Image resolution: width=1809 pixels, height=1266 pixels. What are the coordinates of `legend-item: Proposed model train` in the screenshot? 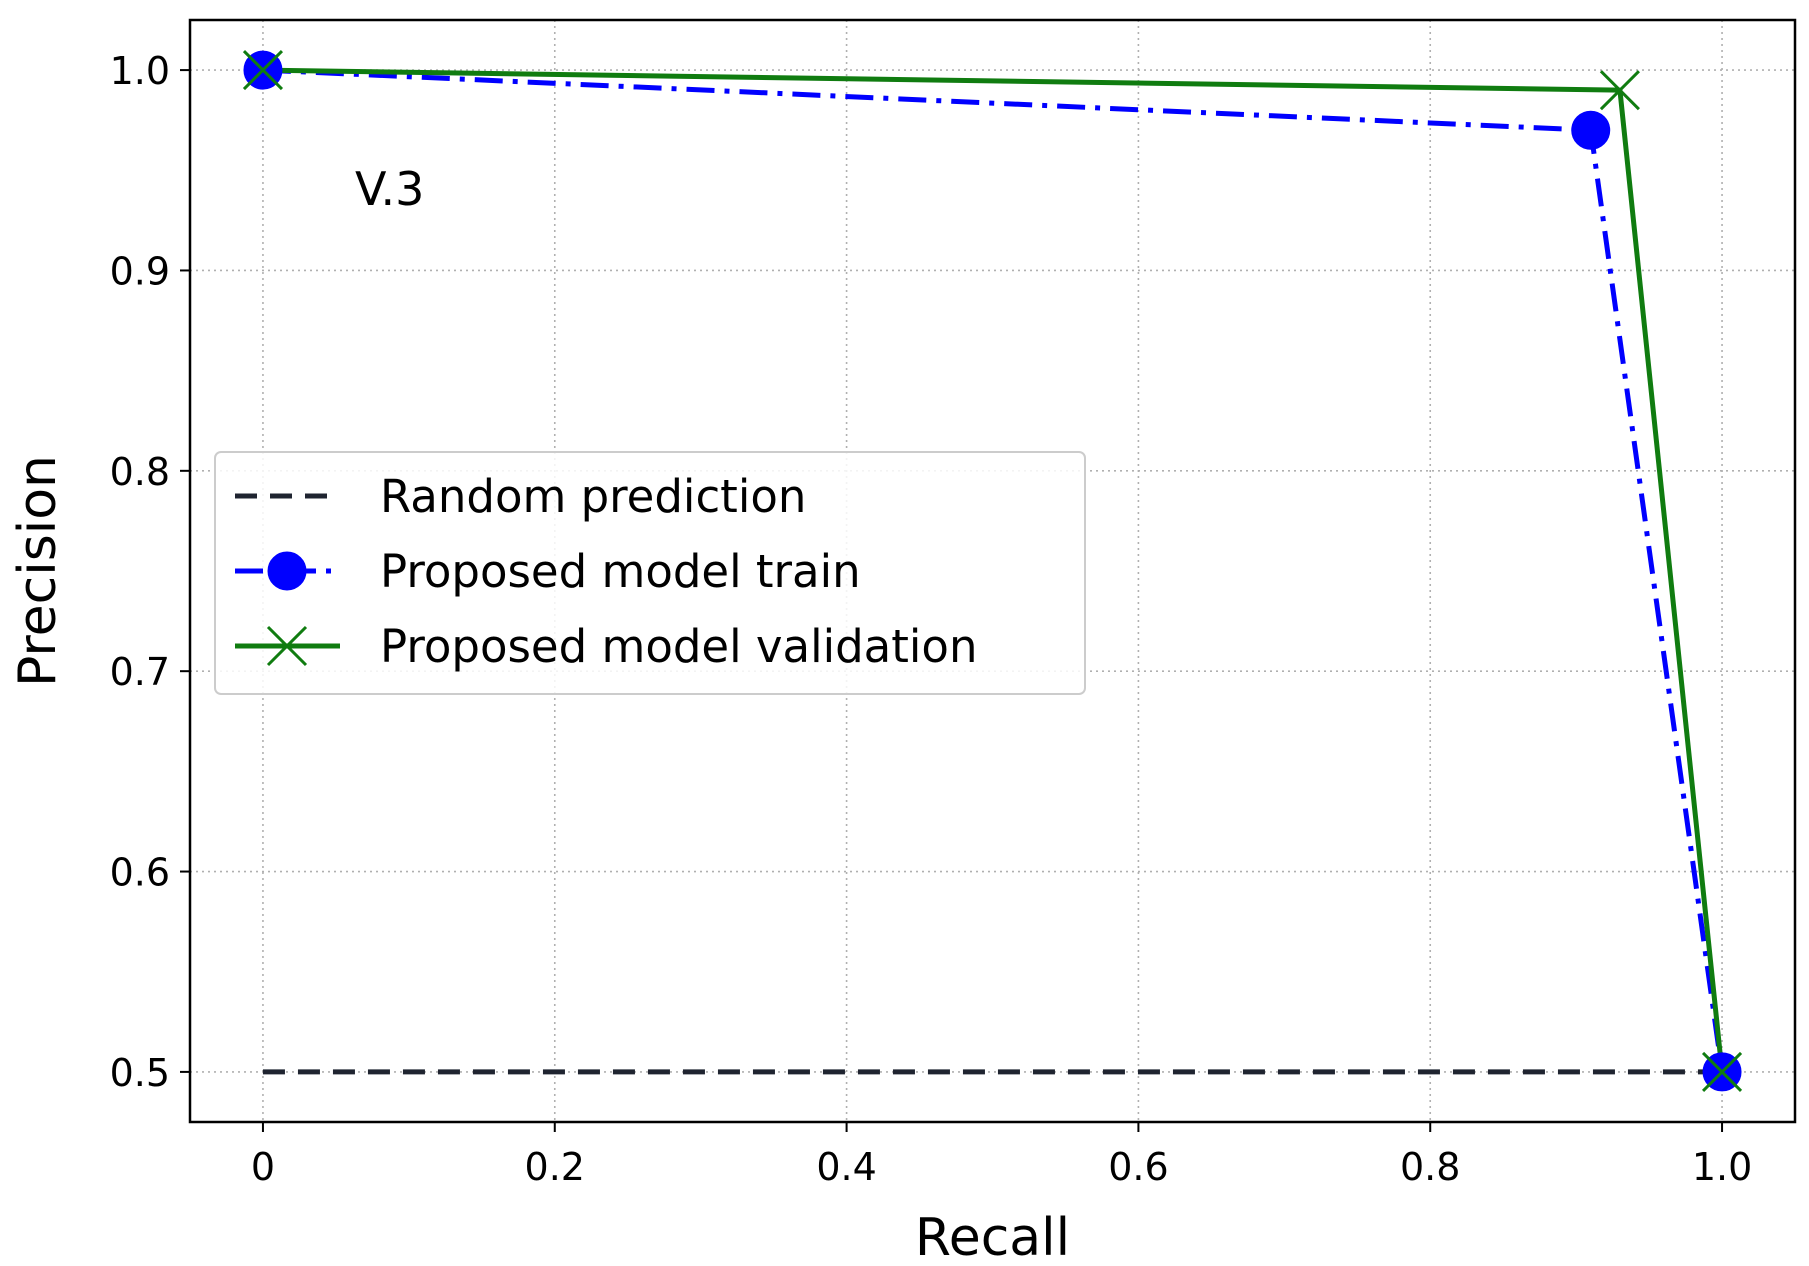 It's located at (548, 571).